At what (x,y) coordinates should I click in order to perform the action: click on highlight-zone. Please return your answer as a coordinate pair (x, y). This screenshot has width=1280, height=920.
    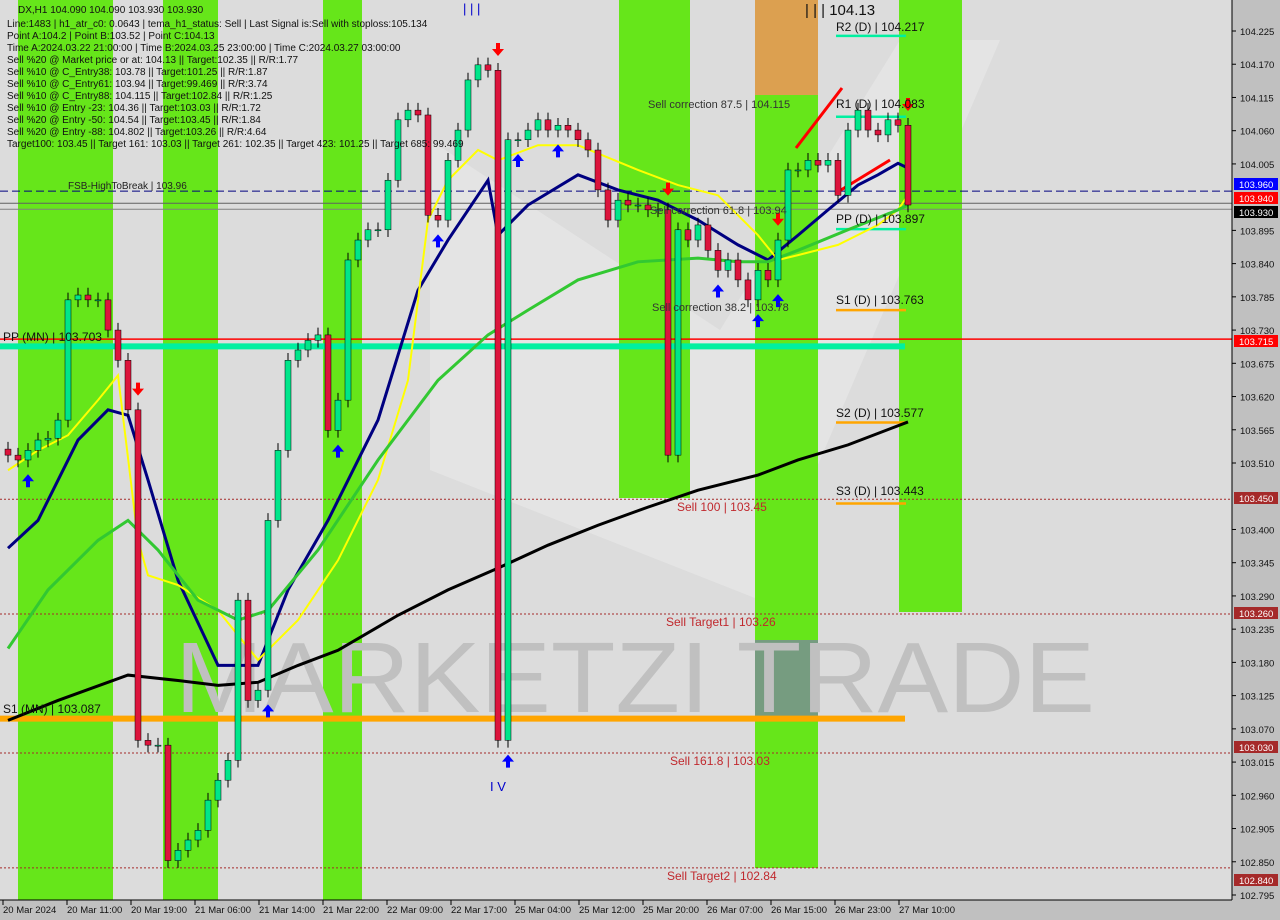
    Looking at the image, I should click on (190, 450).